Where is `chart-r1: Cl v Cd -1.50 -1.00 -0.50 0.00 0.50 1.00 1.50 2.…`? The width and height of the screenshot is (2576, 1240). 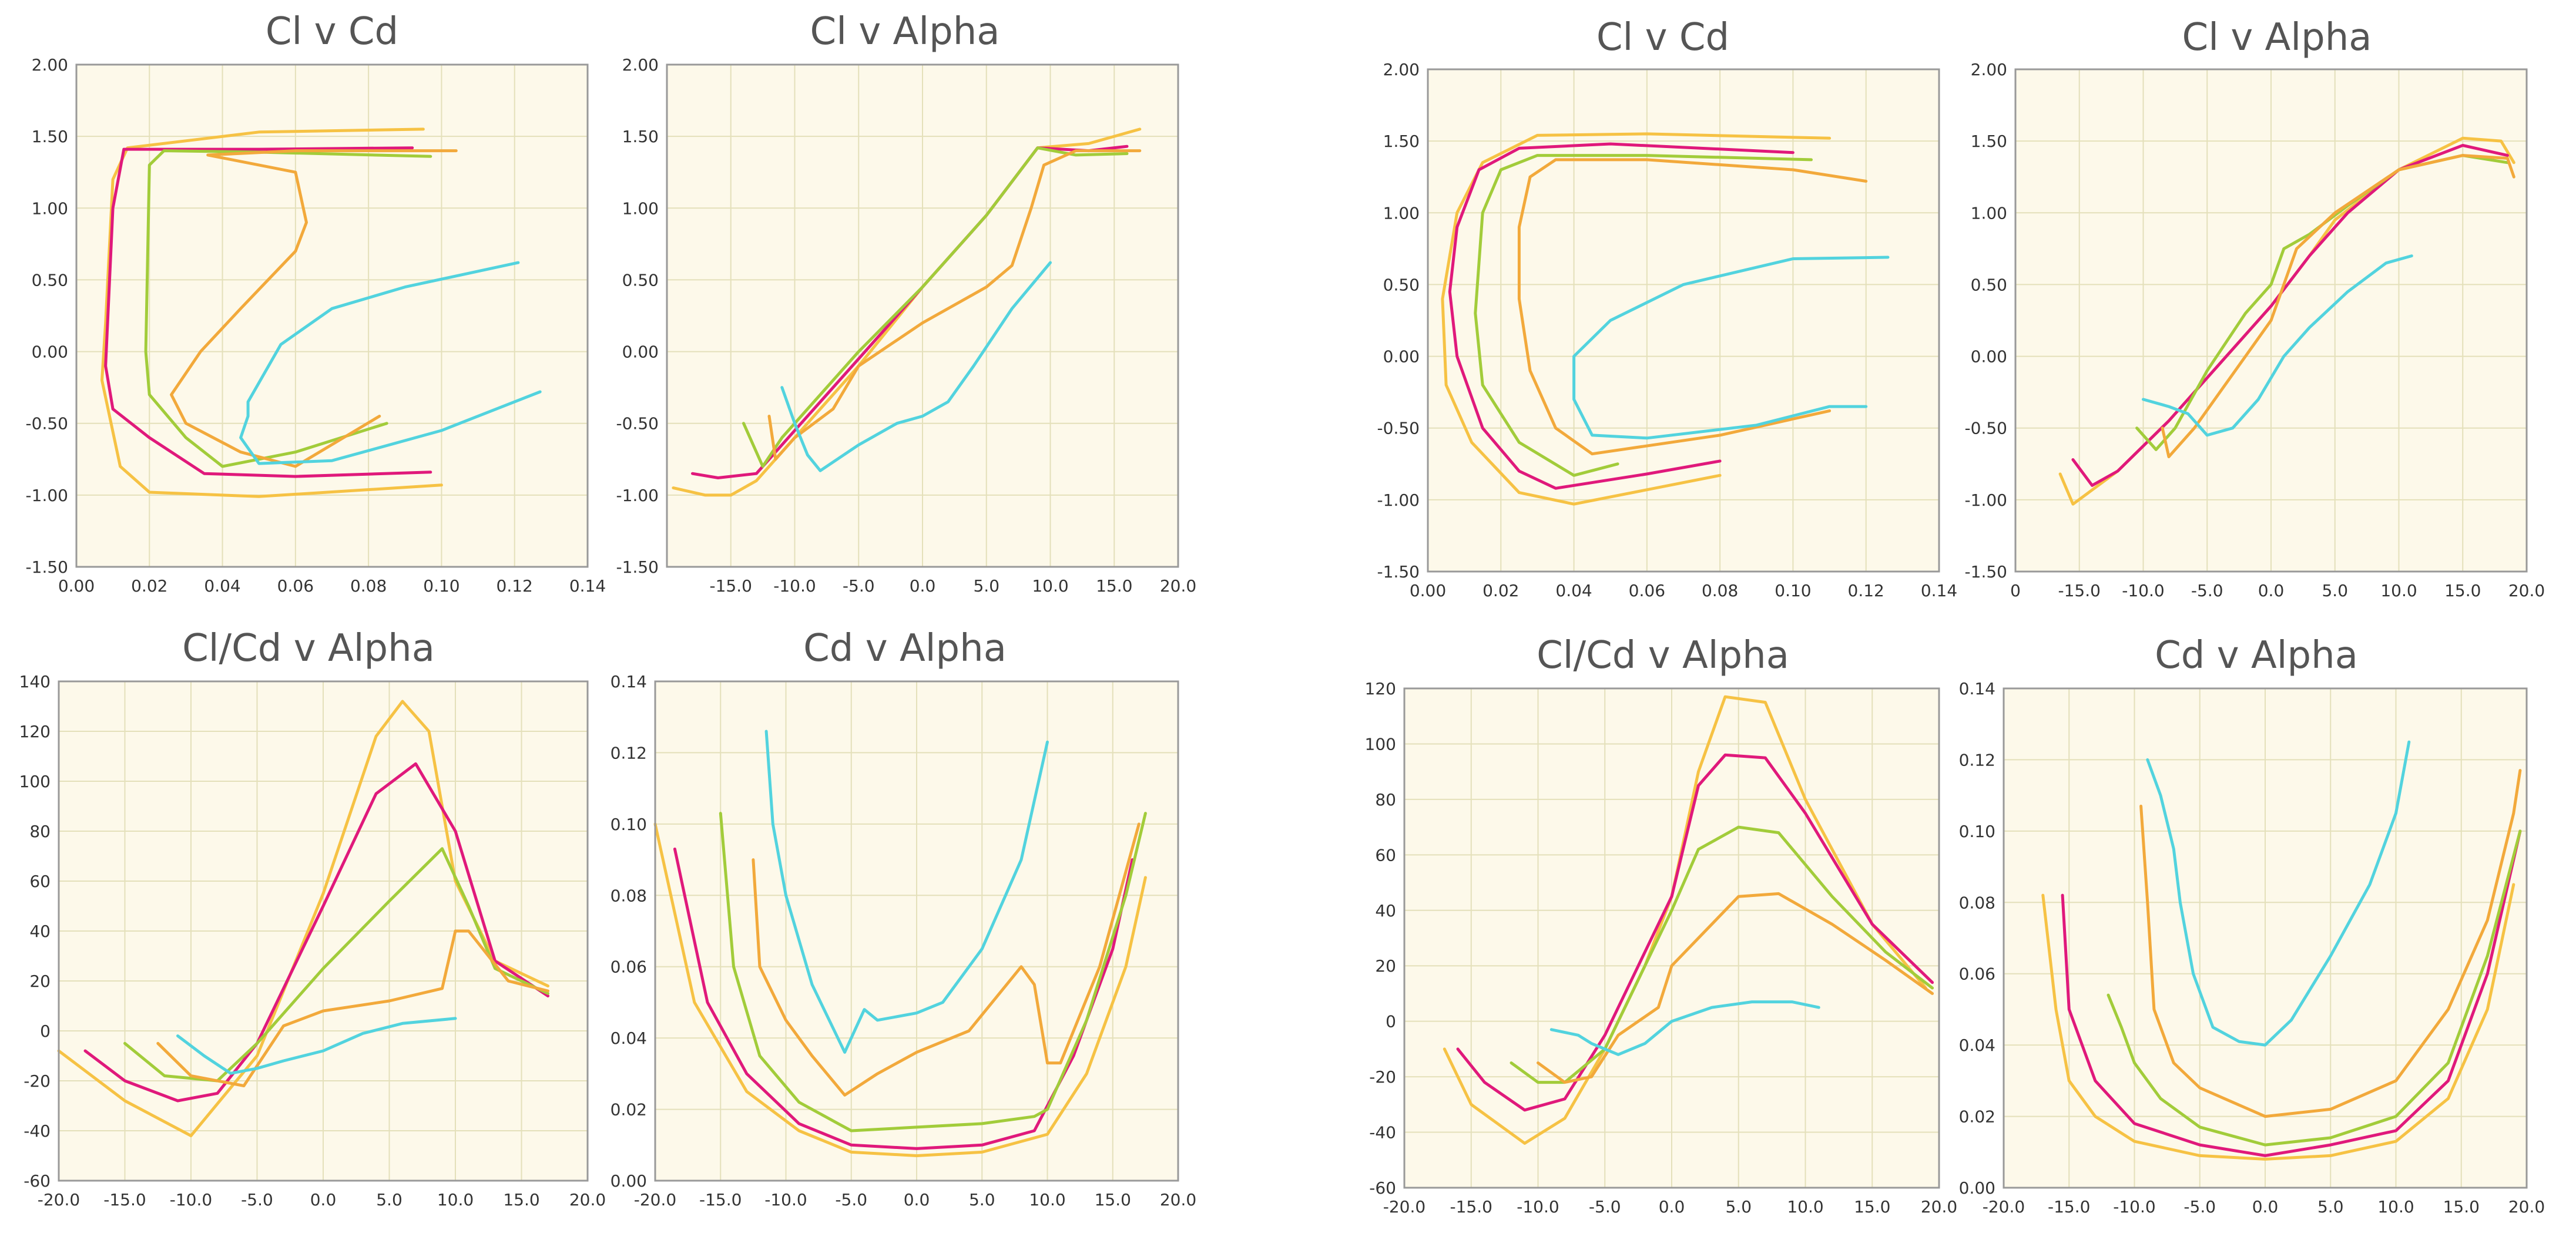 chart-r1: Cl v Cd -1.50 -1.00 -0.50 0.00 0.50 1.00 1.50 2.… is located at coordinates (1668, 308).